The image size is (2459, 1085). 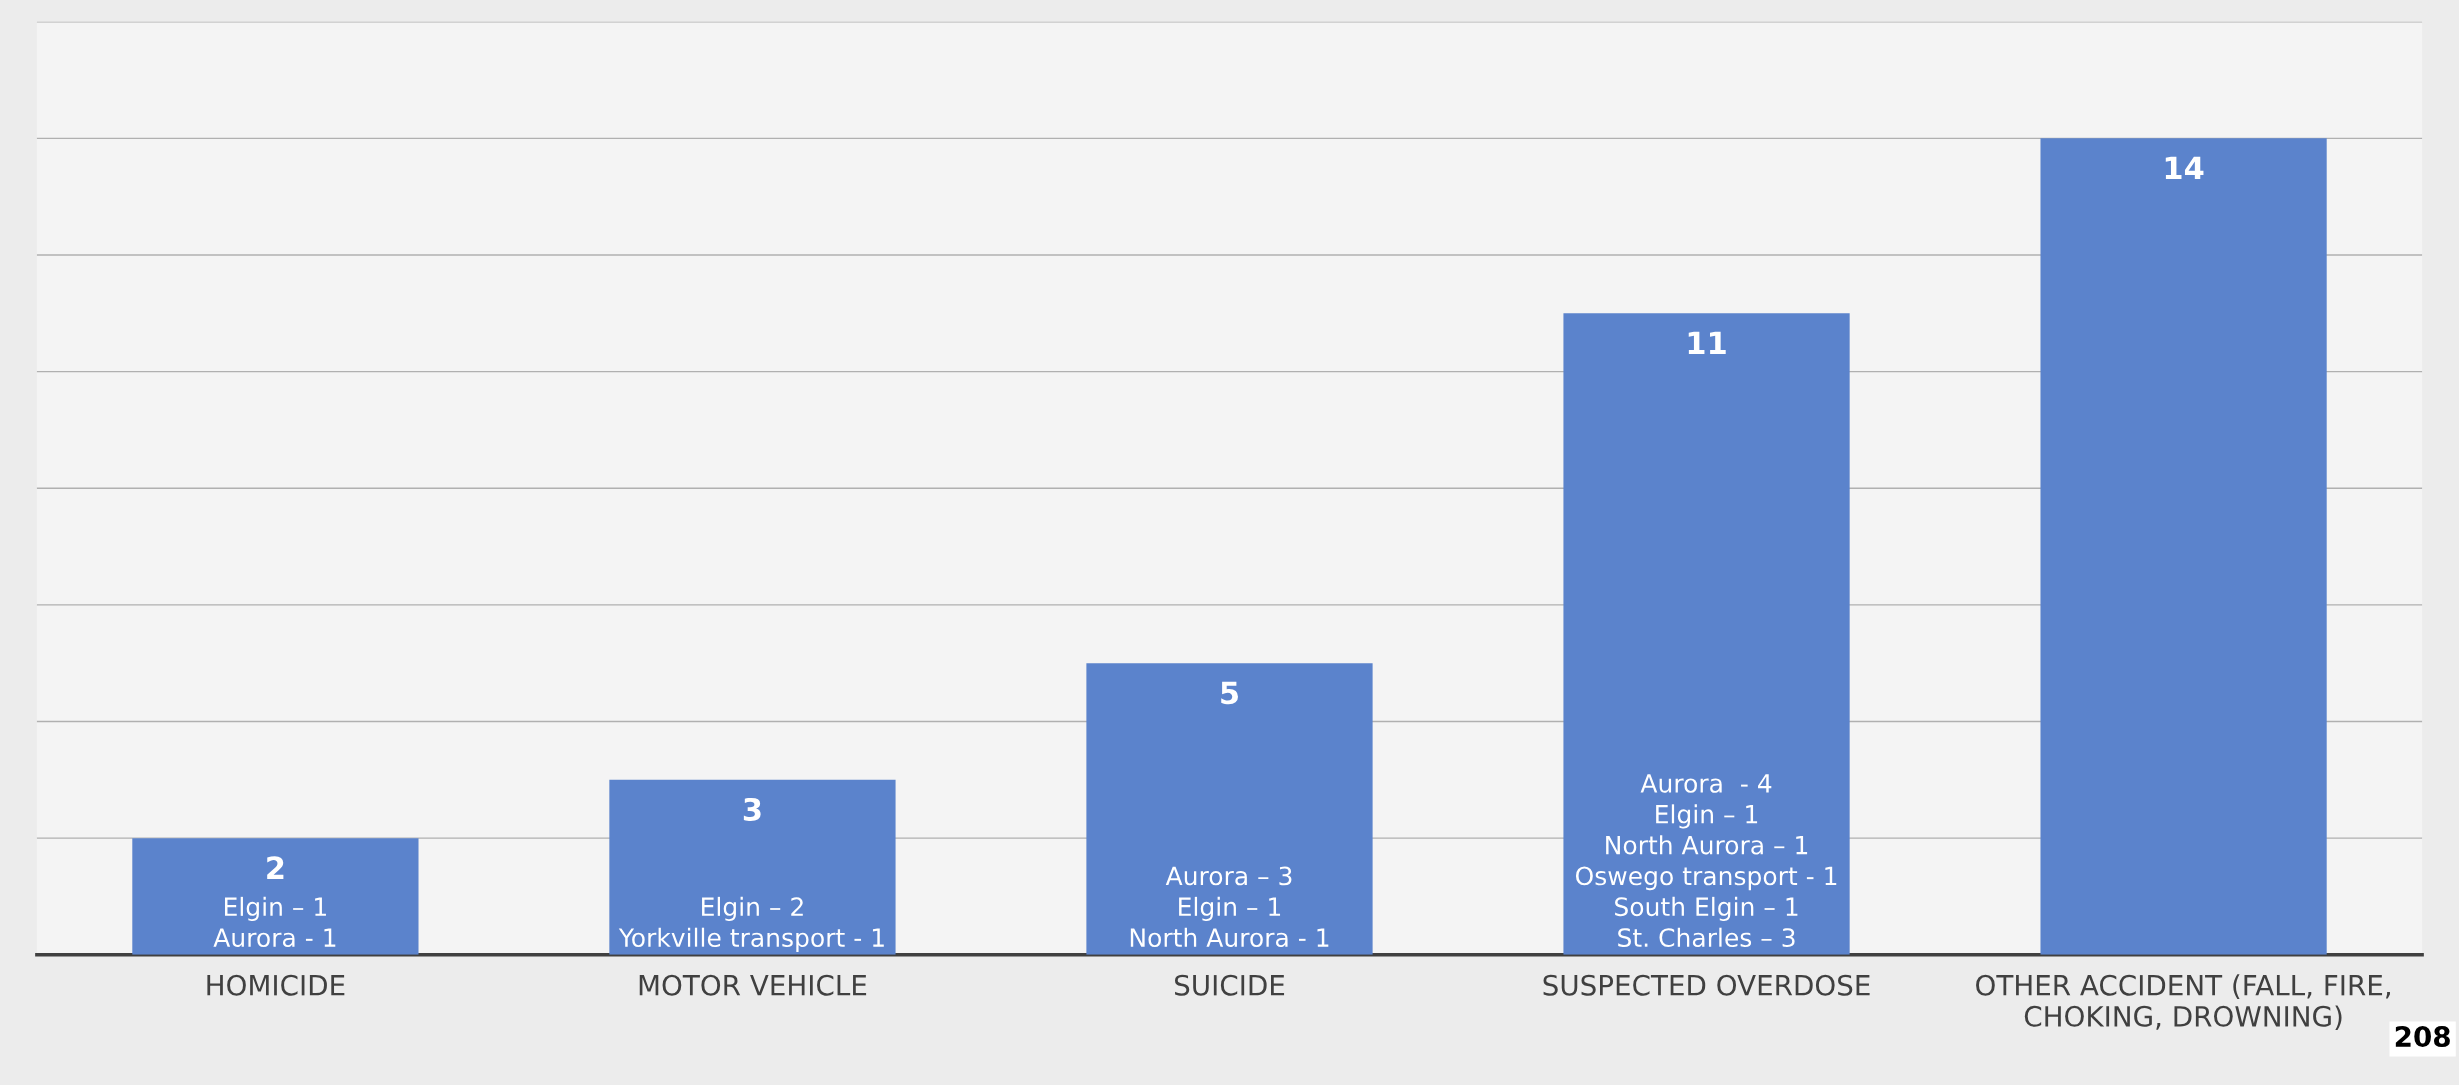 What do you see at coordinates (1706, 861) in the screenshot?
I see `annotation: Aurora - 4 Elgin – 1 North Aurora – 1 Oswego transport - 1 South Elgin – 1 St. Charles – 3` at bounding box center [1706, 861].